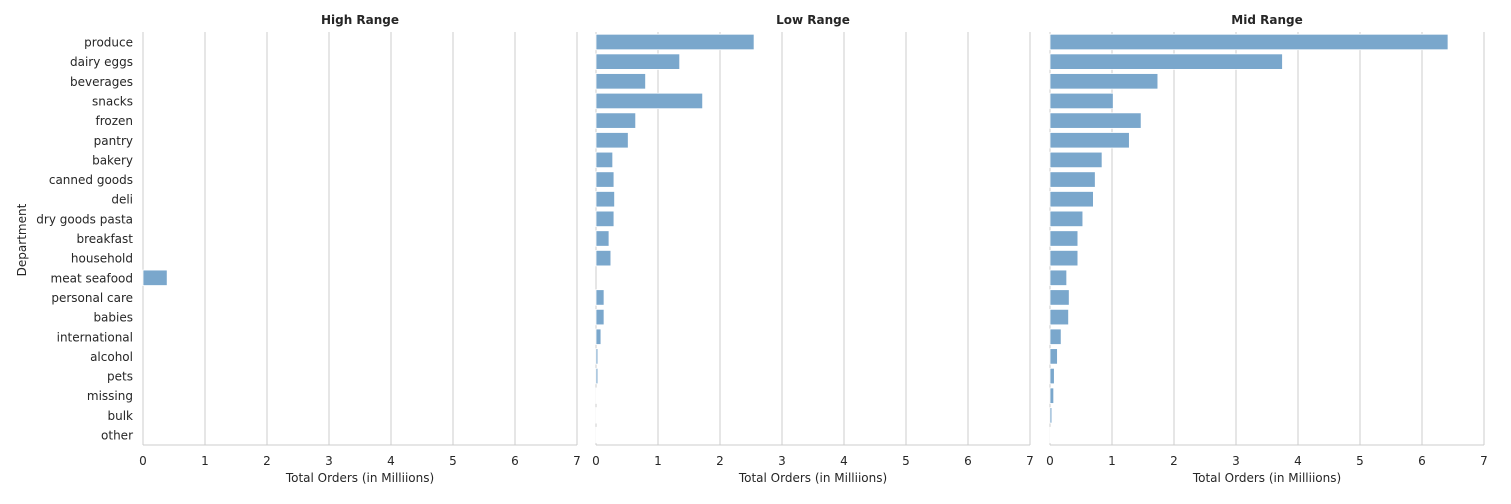 This screenshot has width=1511, height=504. Describe the element at coordinates (84, 219) in the screenshot. I see `category-label: dry goods pasta` at that location.